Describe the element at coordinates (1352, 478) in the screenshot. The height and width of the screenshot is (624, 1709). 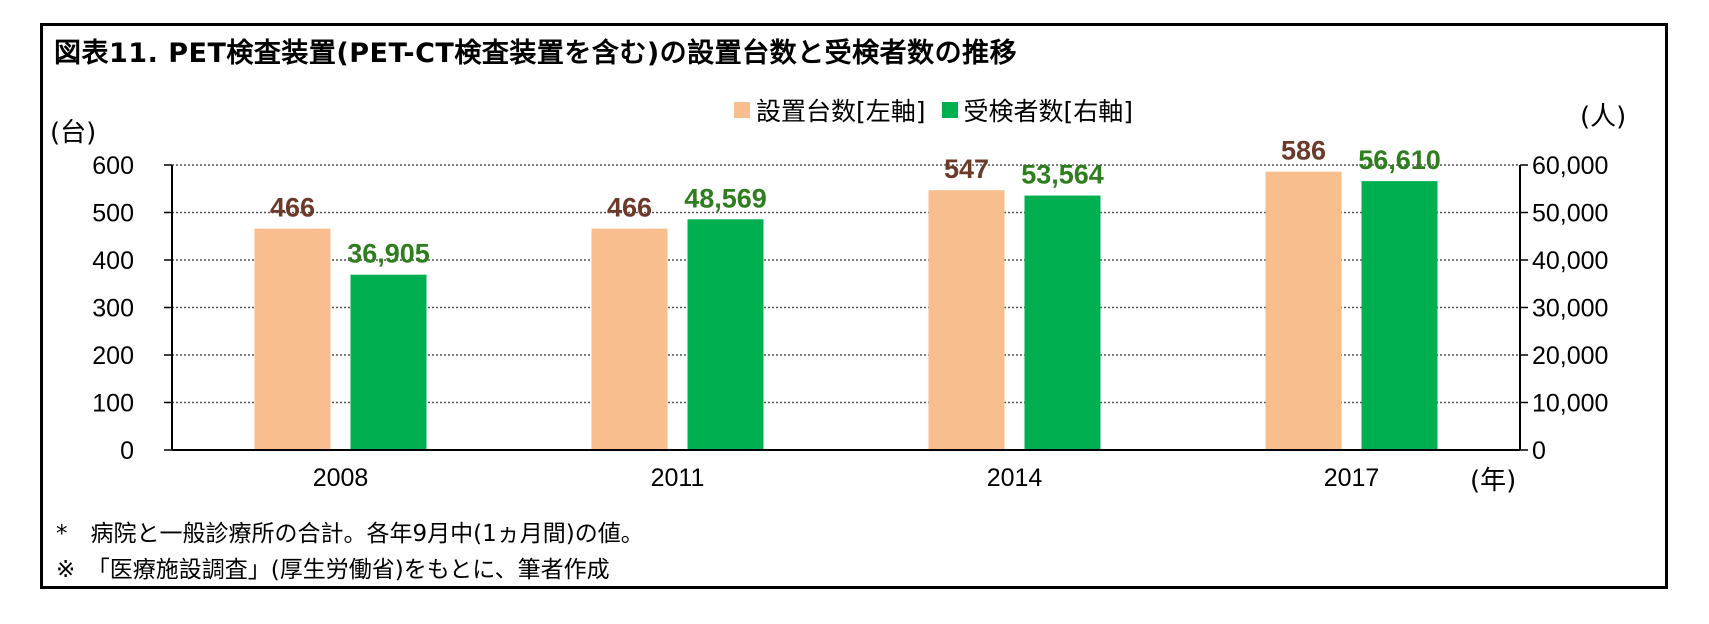
I see `x-tick-label: 2017` at that location.